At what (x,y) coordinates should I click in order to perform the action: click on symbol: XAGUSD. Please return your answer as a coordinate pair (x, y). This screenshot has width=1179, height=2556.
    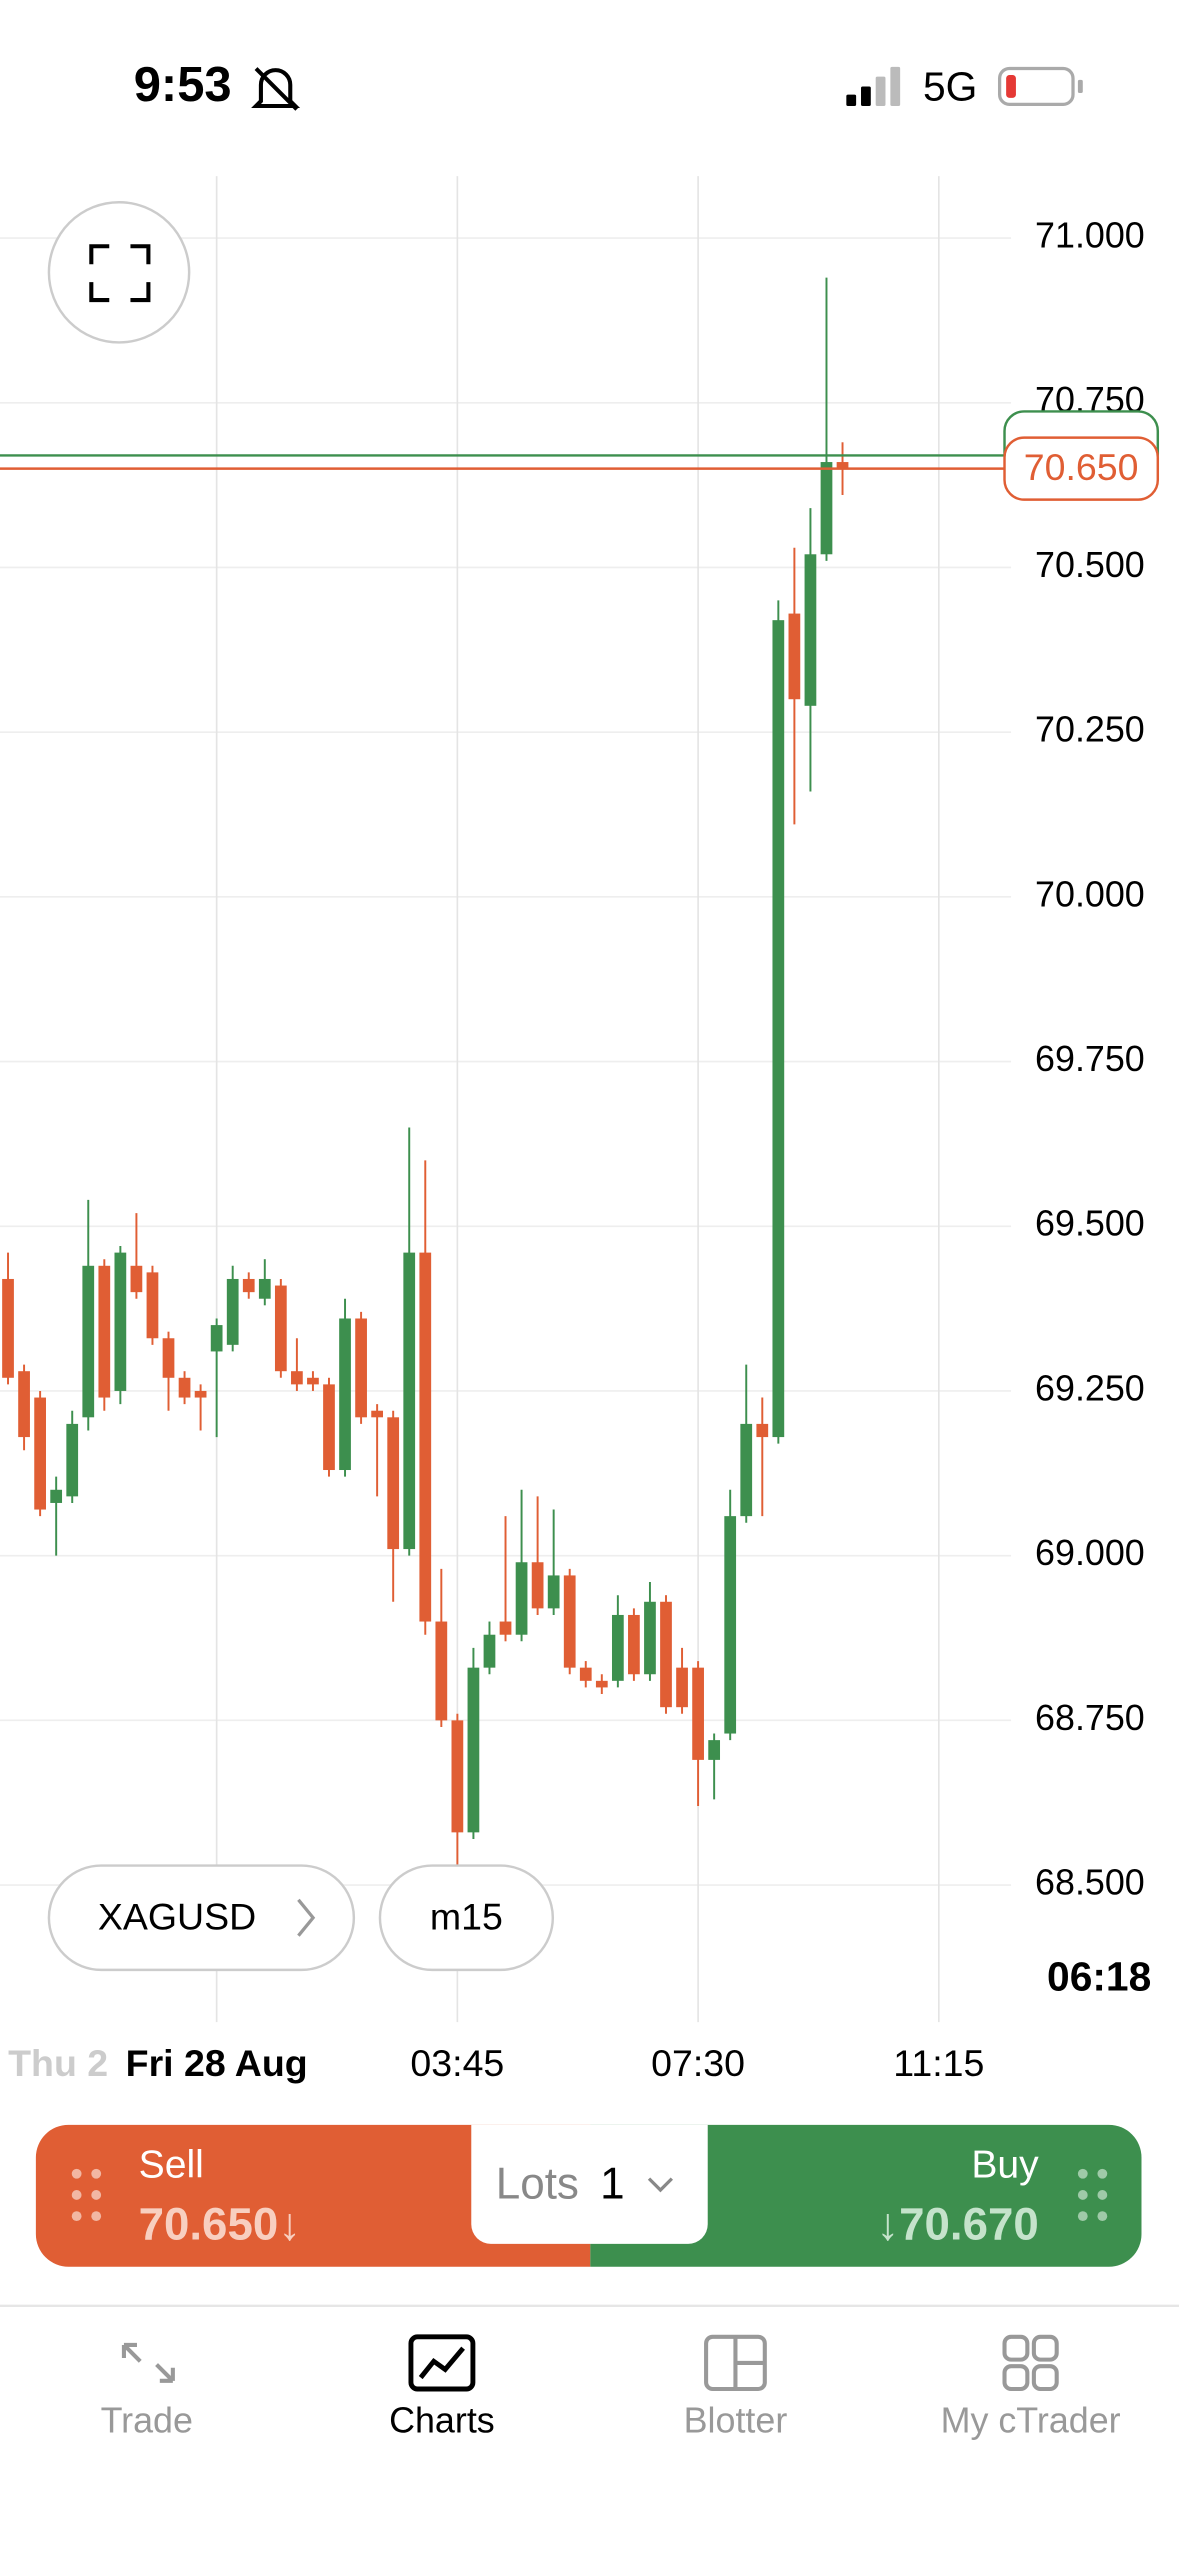
    Looking at the image, I should click on (177, 1916).